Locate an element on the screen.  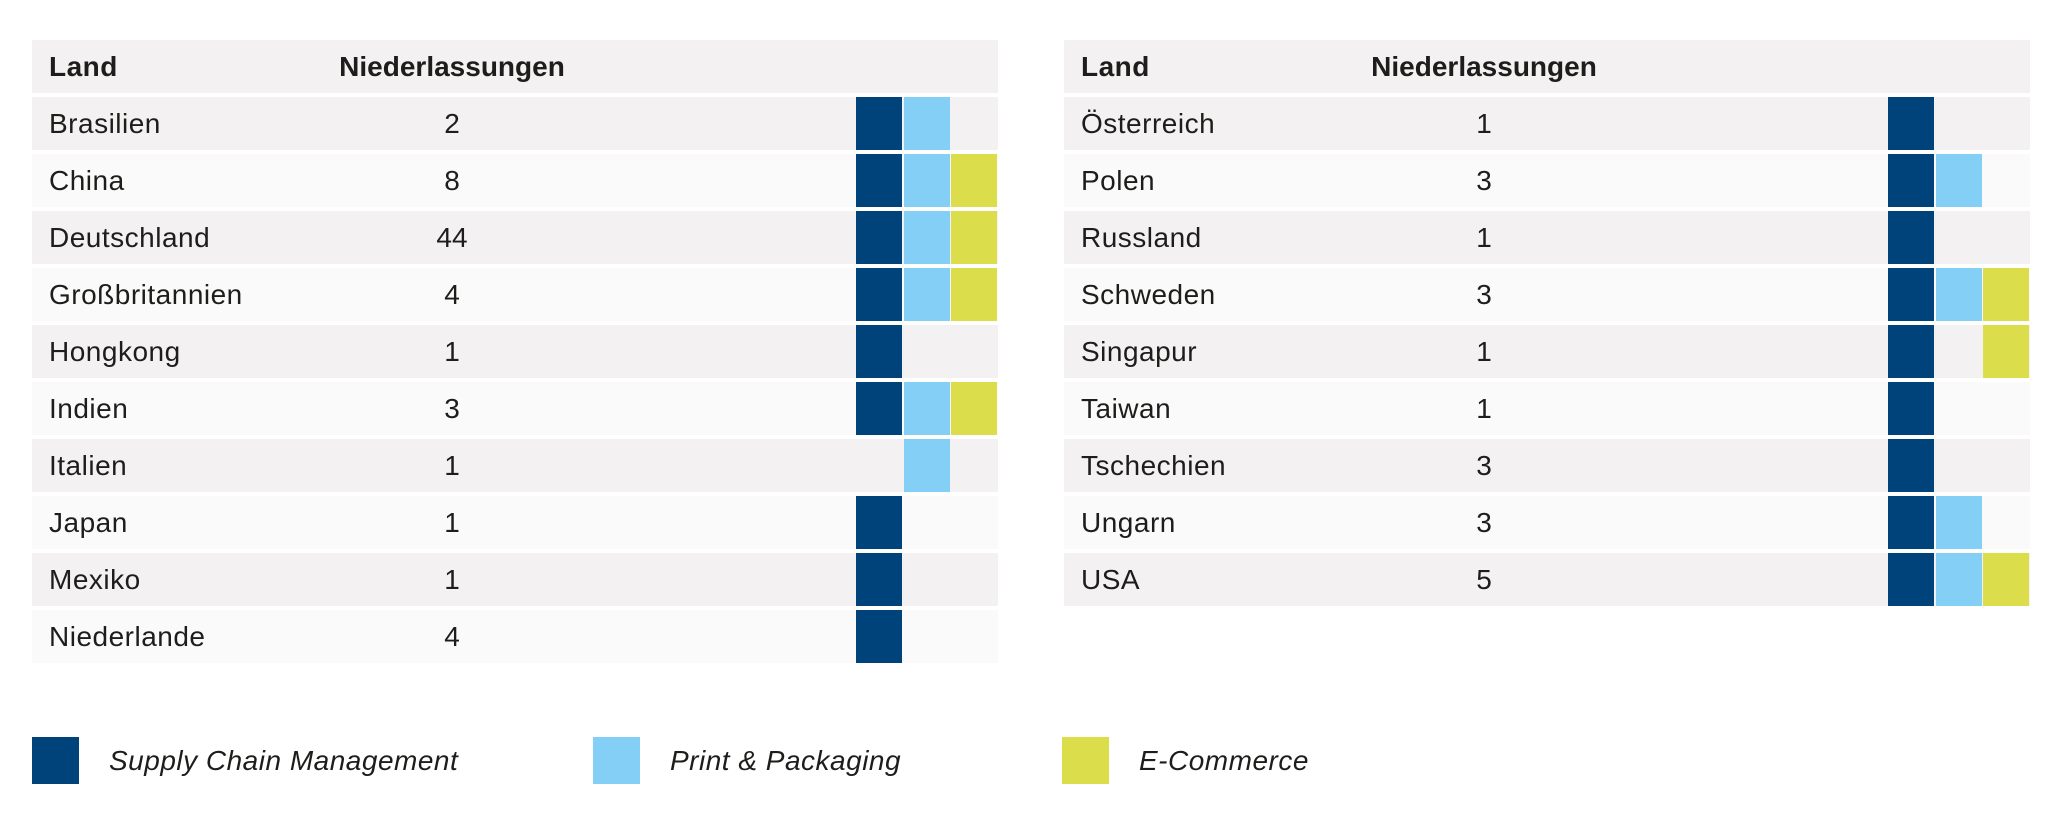
country-label: Taiwan is located at coordinates (1126, 408).